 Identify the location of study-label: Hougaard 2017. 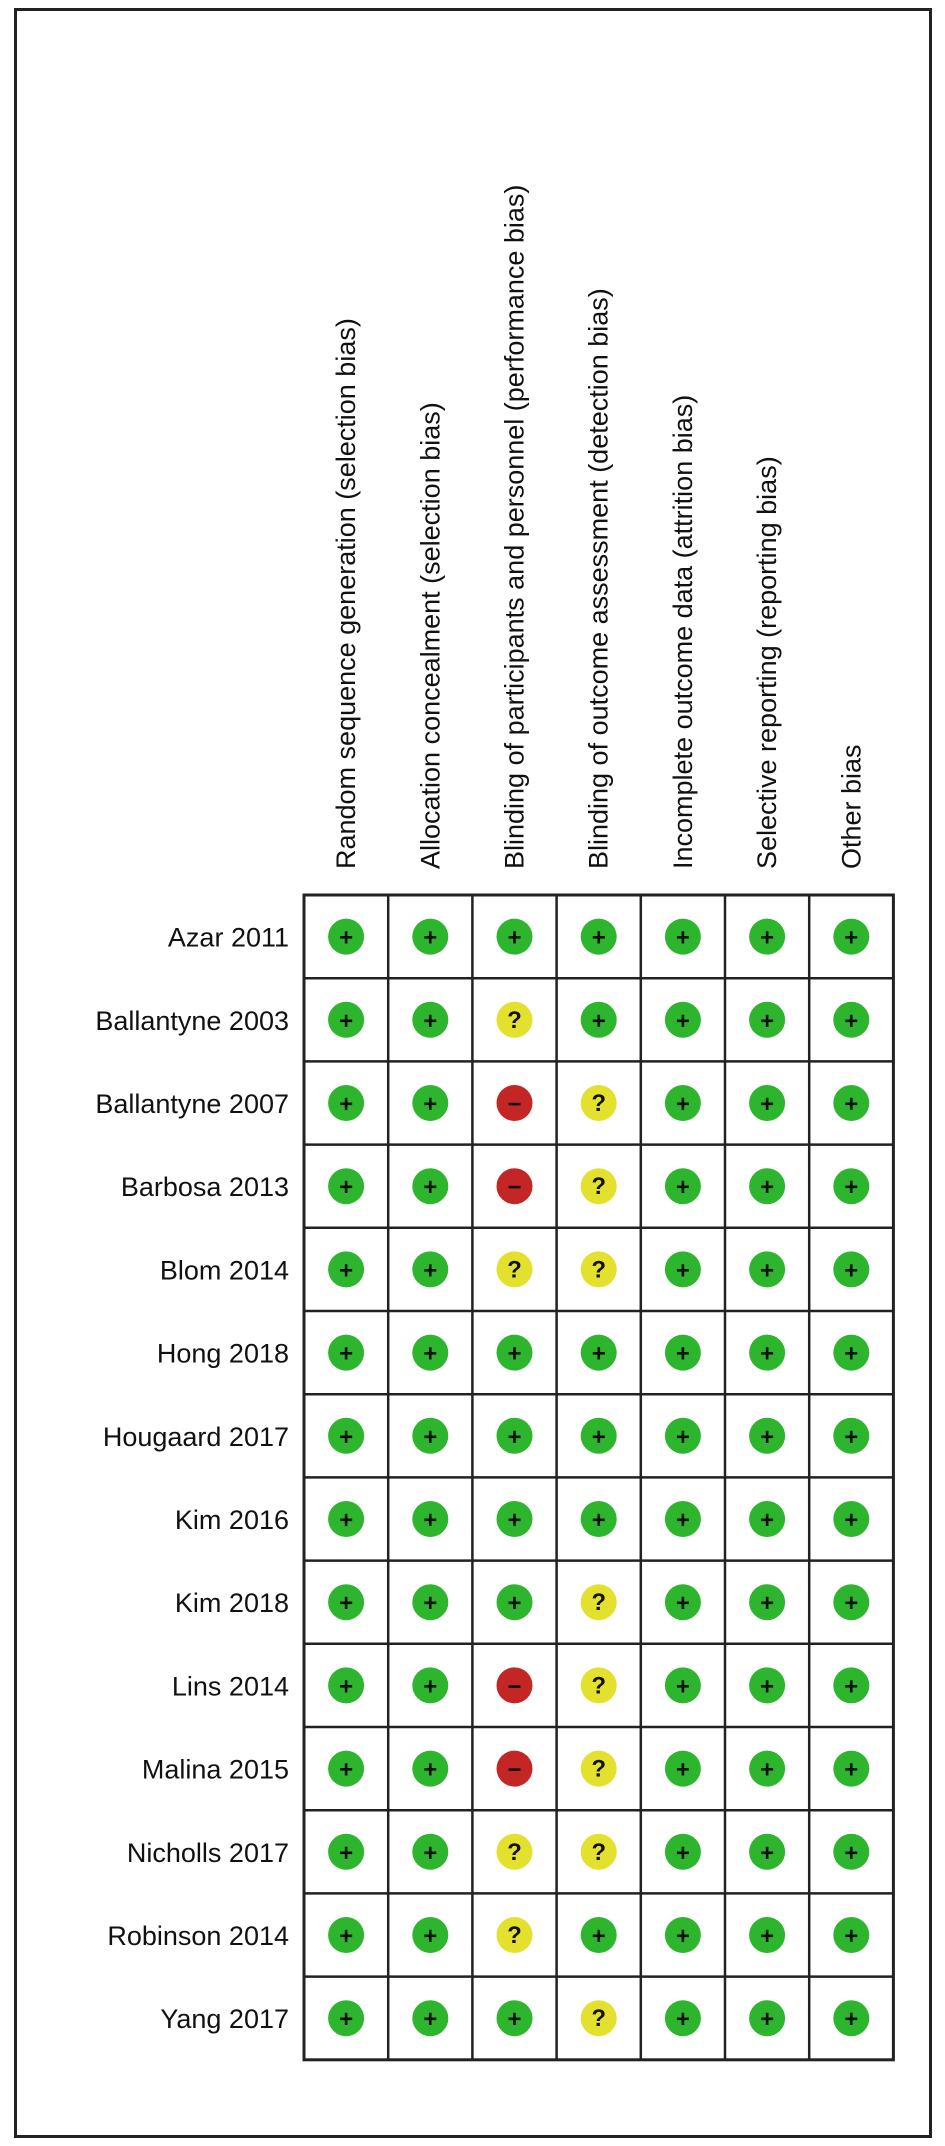
(196, 1437).